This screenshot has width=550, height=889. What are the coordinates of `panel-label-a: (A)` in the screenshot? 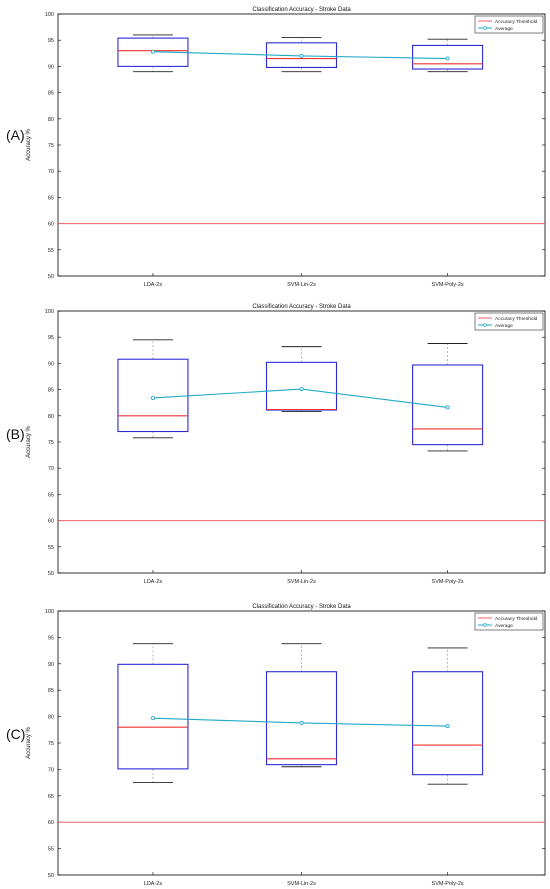 It's located at (15, 135).